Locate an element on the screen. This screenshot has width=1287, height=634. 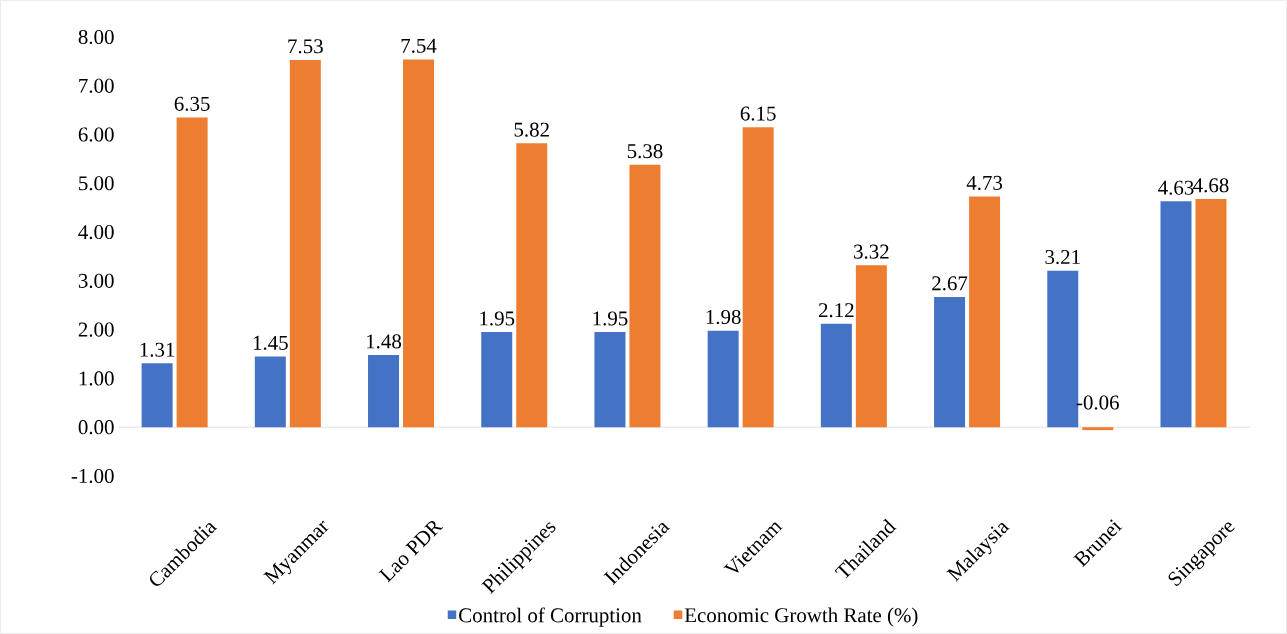
y-tick-label: 4.00 is located at coordinates (96, 232).